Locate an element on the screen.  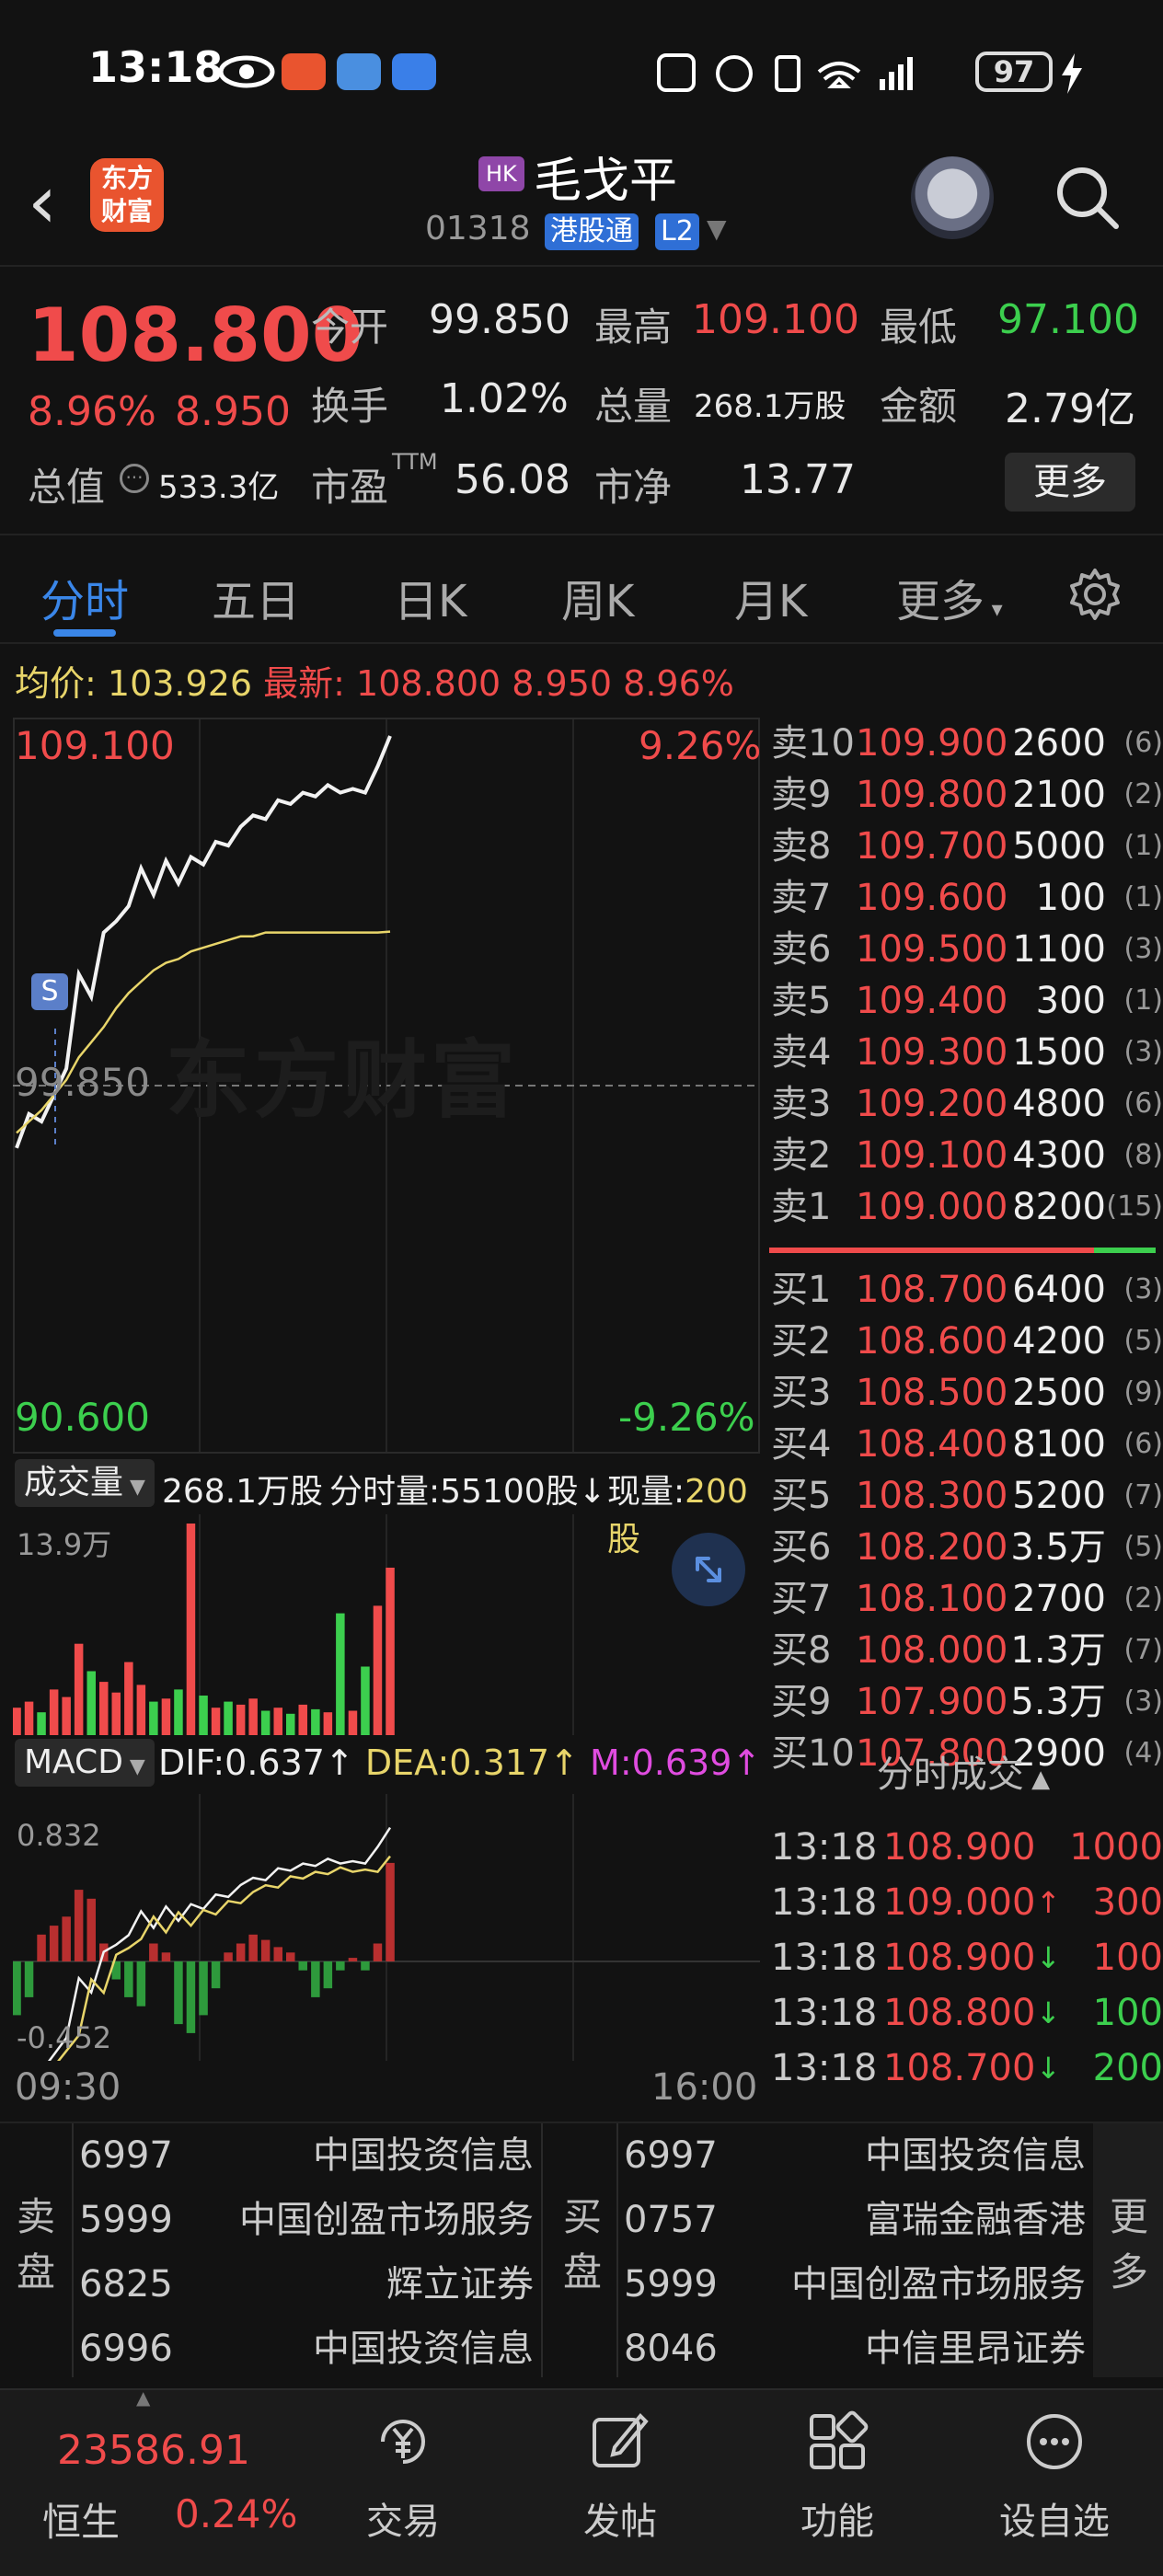
app-logo: 东方 财富 is located at coordinates (127, 195).